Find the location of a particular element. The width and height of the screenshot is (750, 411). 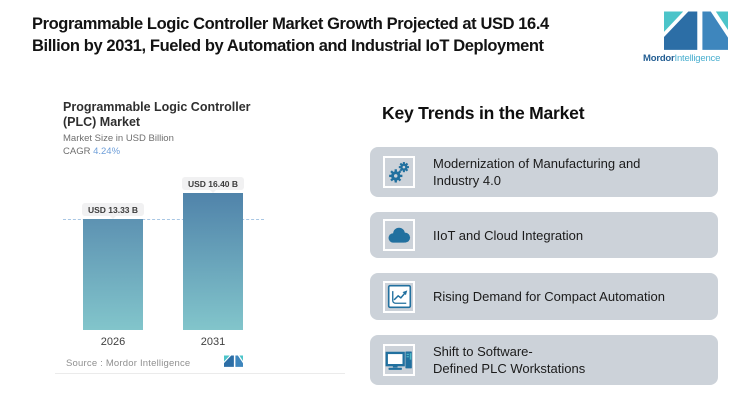

cagr-value: 4.24% is located at coordinates (107, 151).